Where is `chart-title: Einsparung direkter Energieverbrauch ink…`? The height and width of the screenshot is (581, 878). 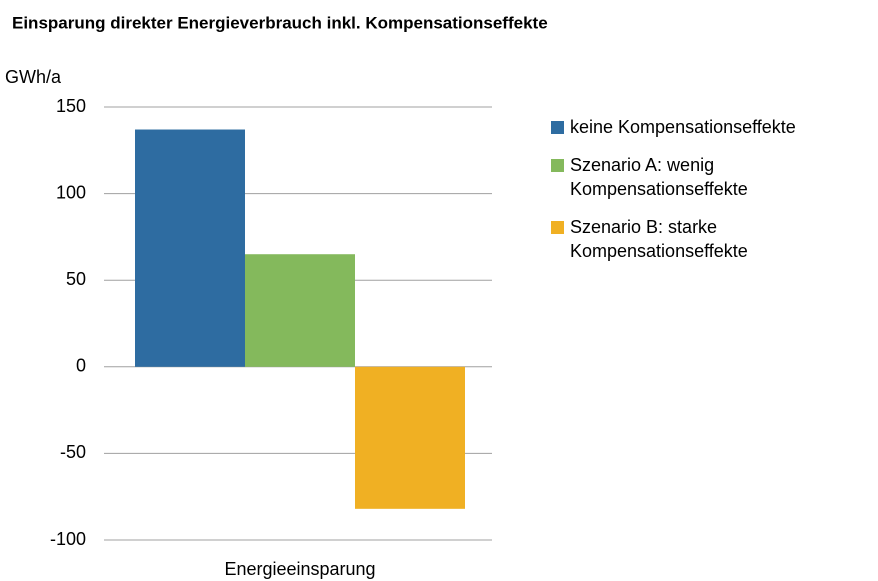 chart-title: Einsparung direkter Energieverbrauch ink… is located at coordinates (280, 22).